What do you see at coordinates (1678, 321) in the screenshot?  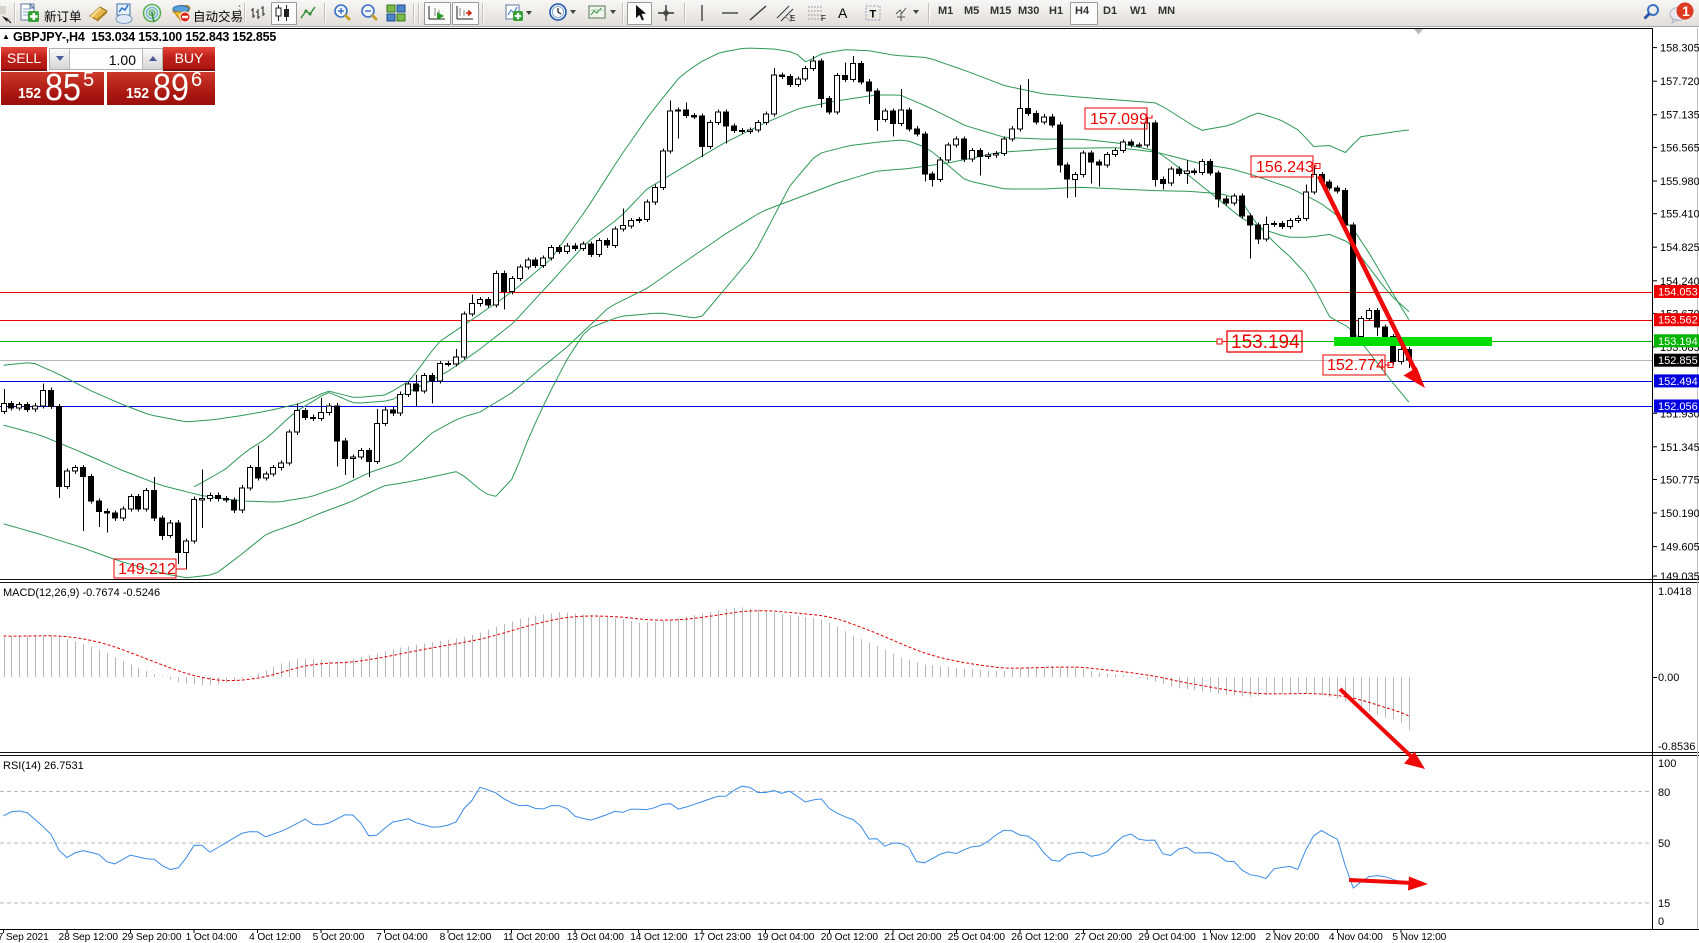 I see `svg-text: 153.562` at bounding box center [1678, 321].